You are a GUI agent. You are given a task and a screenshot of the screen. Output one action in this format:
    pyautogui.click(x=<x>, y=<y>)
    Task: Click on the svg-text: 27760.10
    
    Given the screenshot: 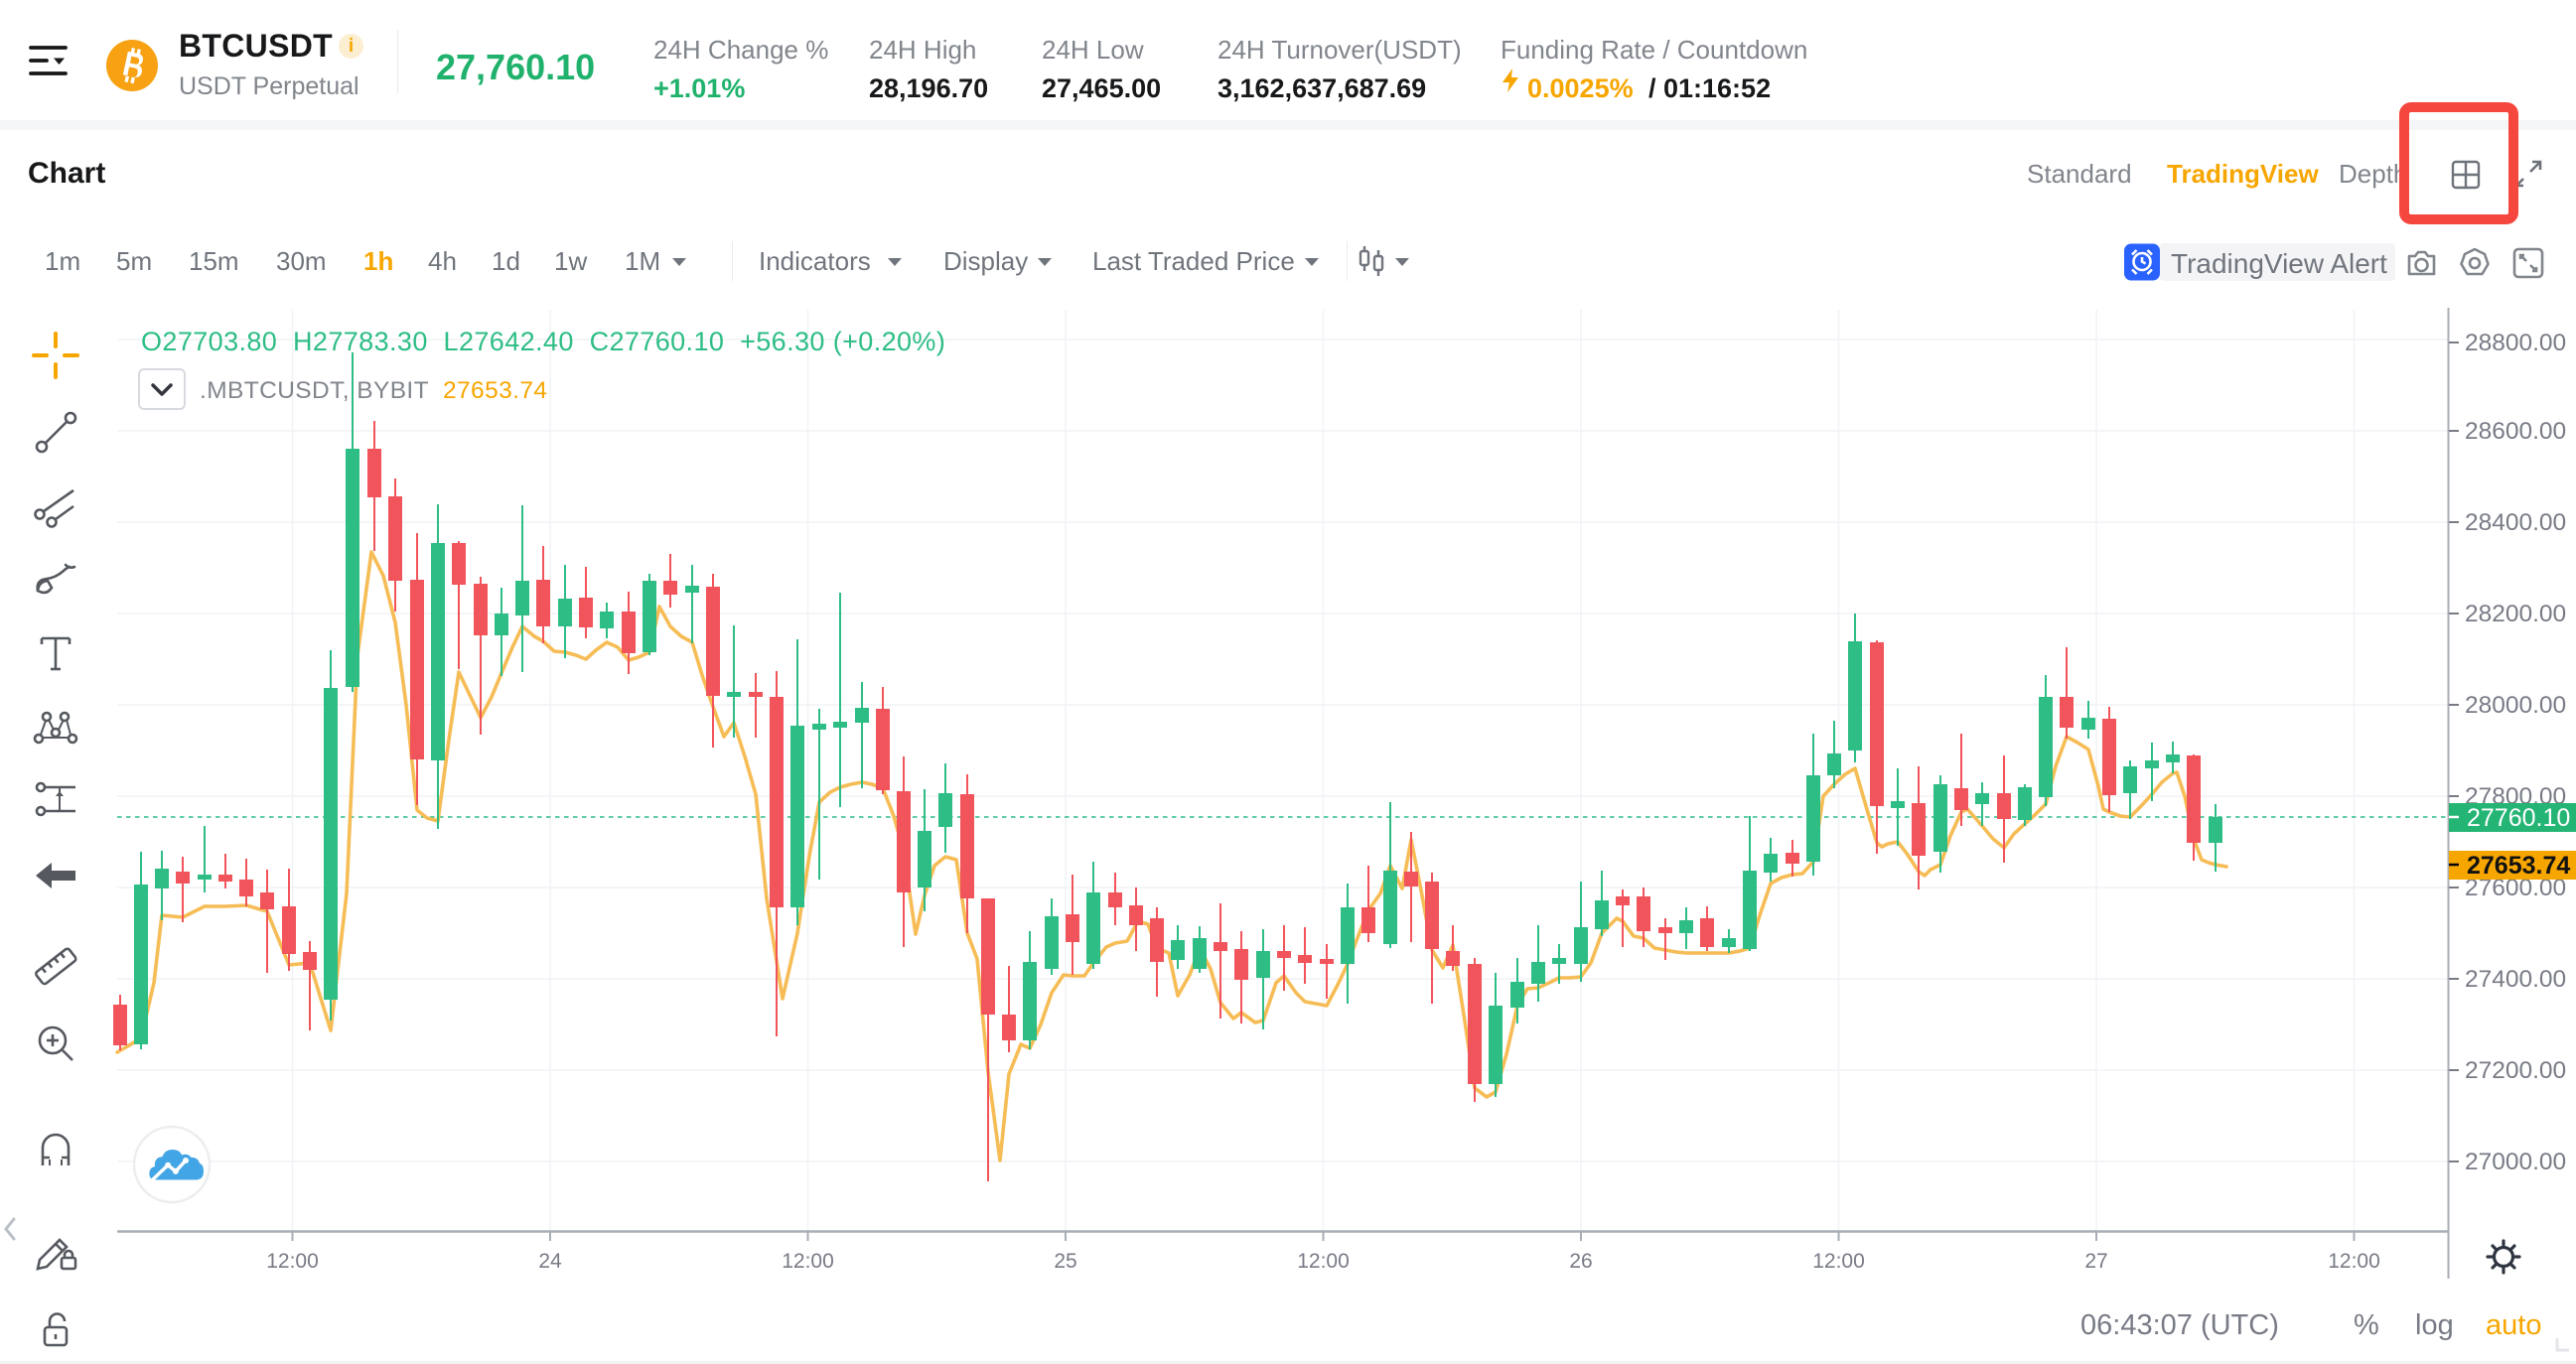 What is the action you would take?
    pyautogui.click(x=2519, y=818)
    